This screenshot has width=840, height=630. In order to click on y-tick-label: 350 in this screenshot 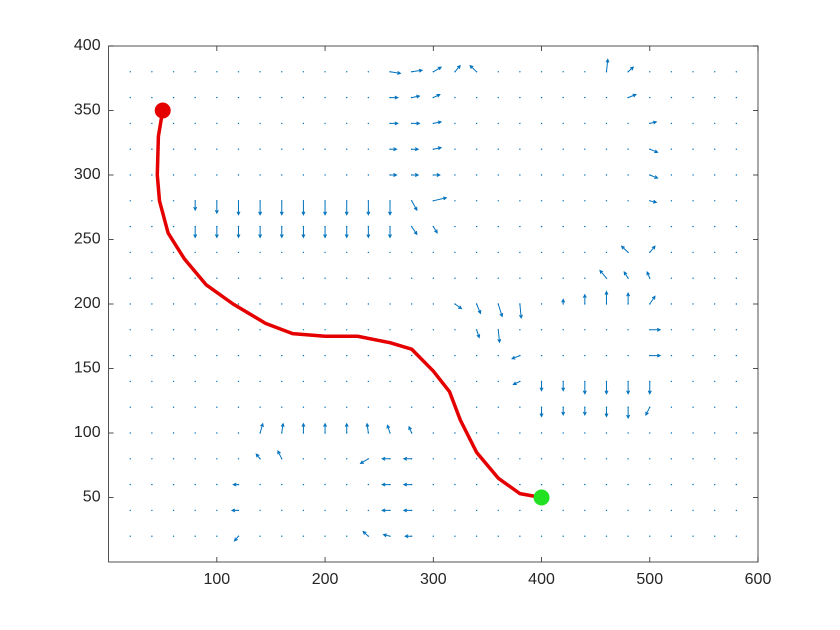, I will do `click(87, 110)`.